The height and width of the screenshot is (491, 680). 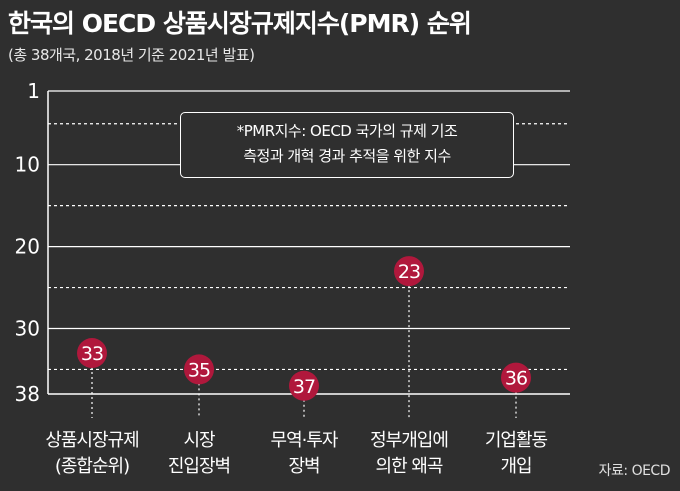 I want to click on category-label-1-0: 시장, so click(x=199, y=440).